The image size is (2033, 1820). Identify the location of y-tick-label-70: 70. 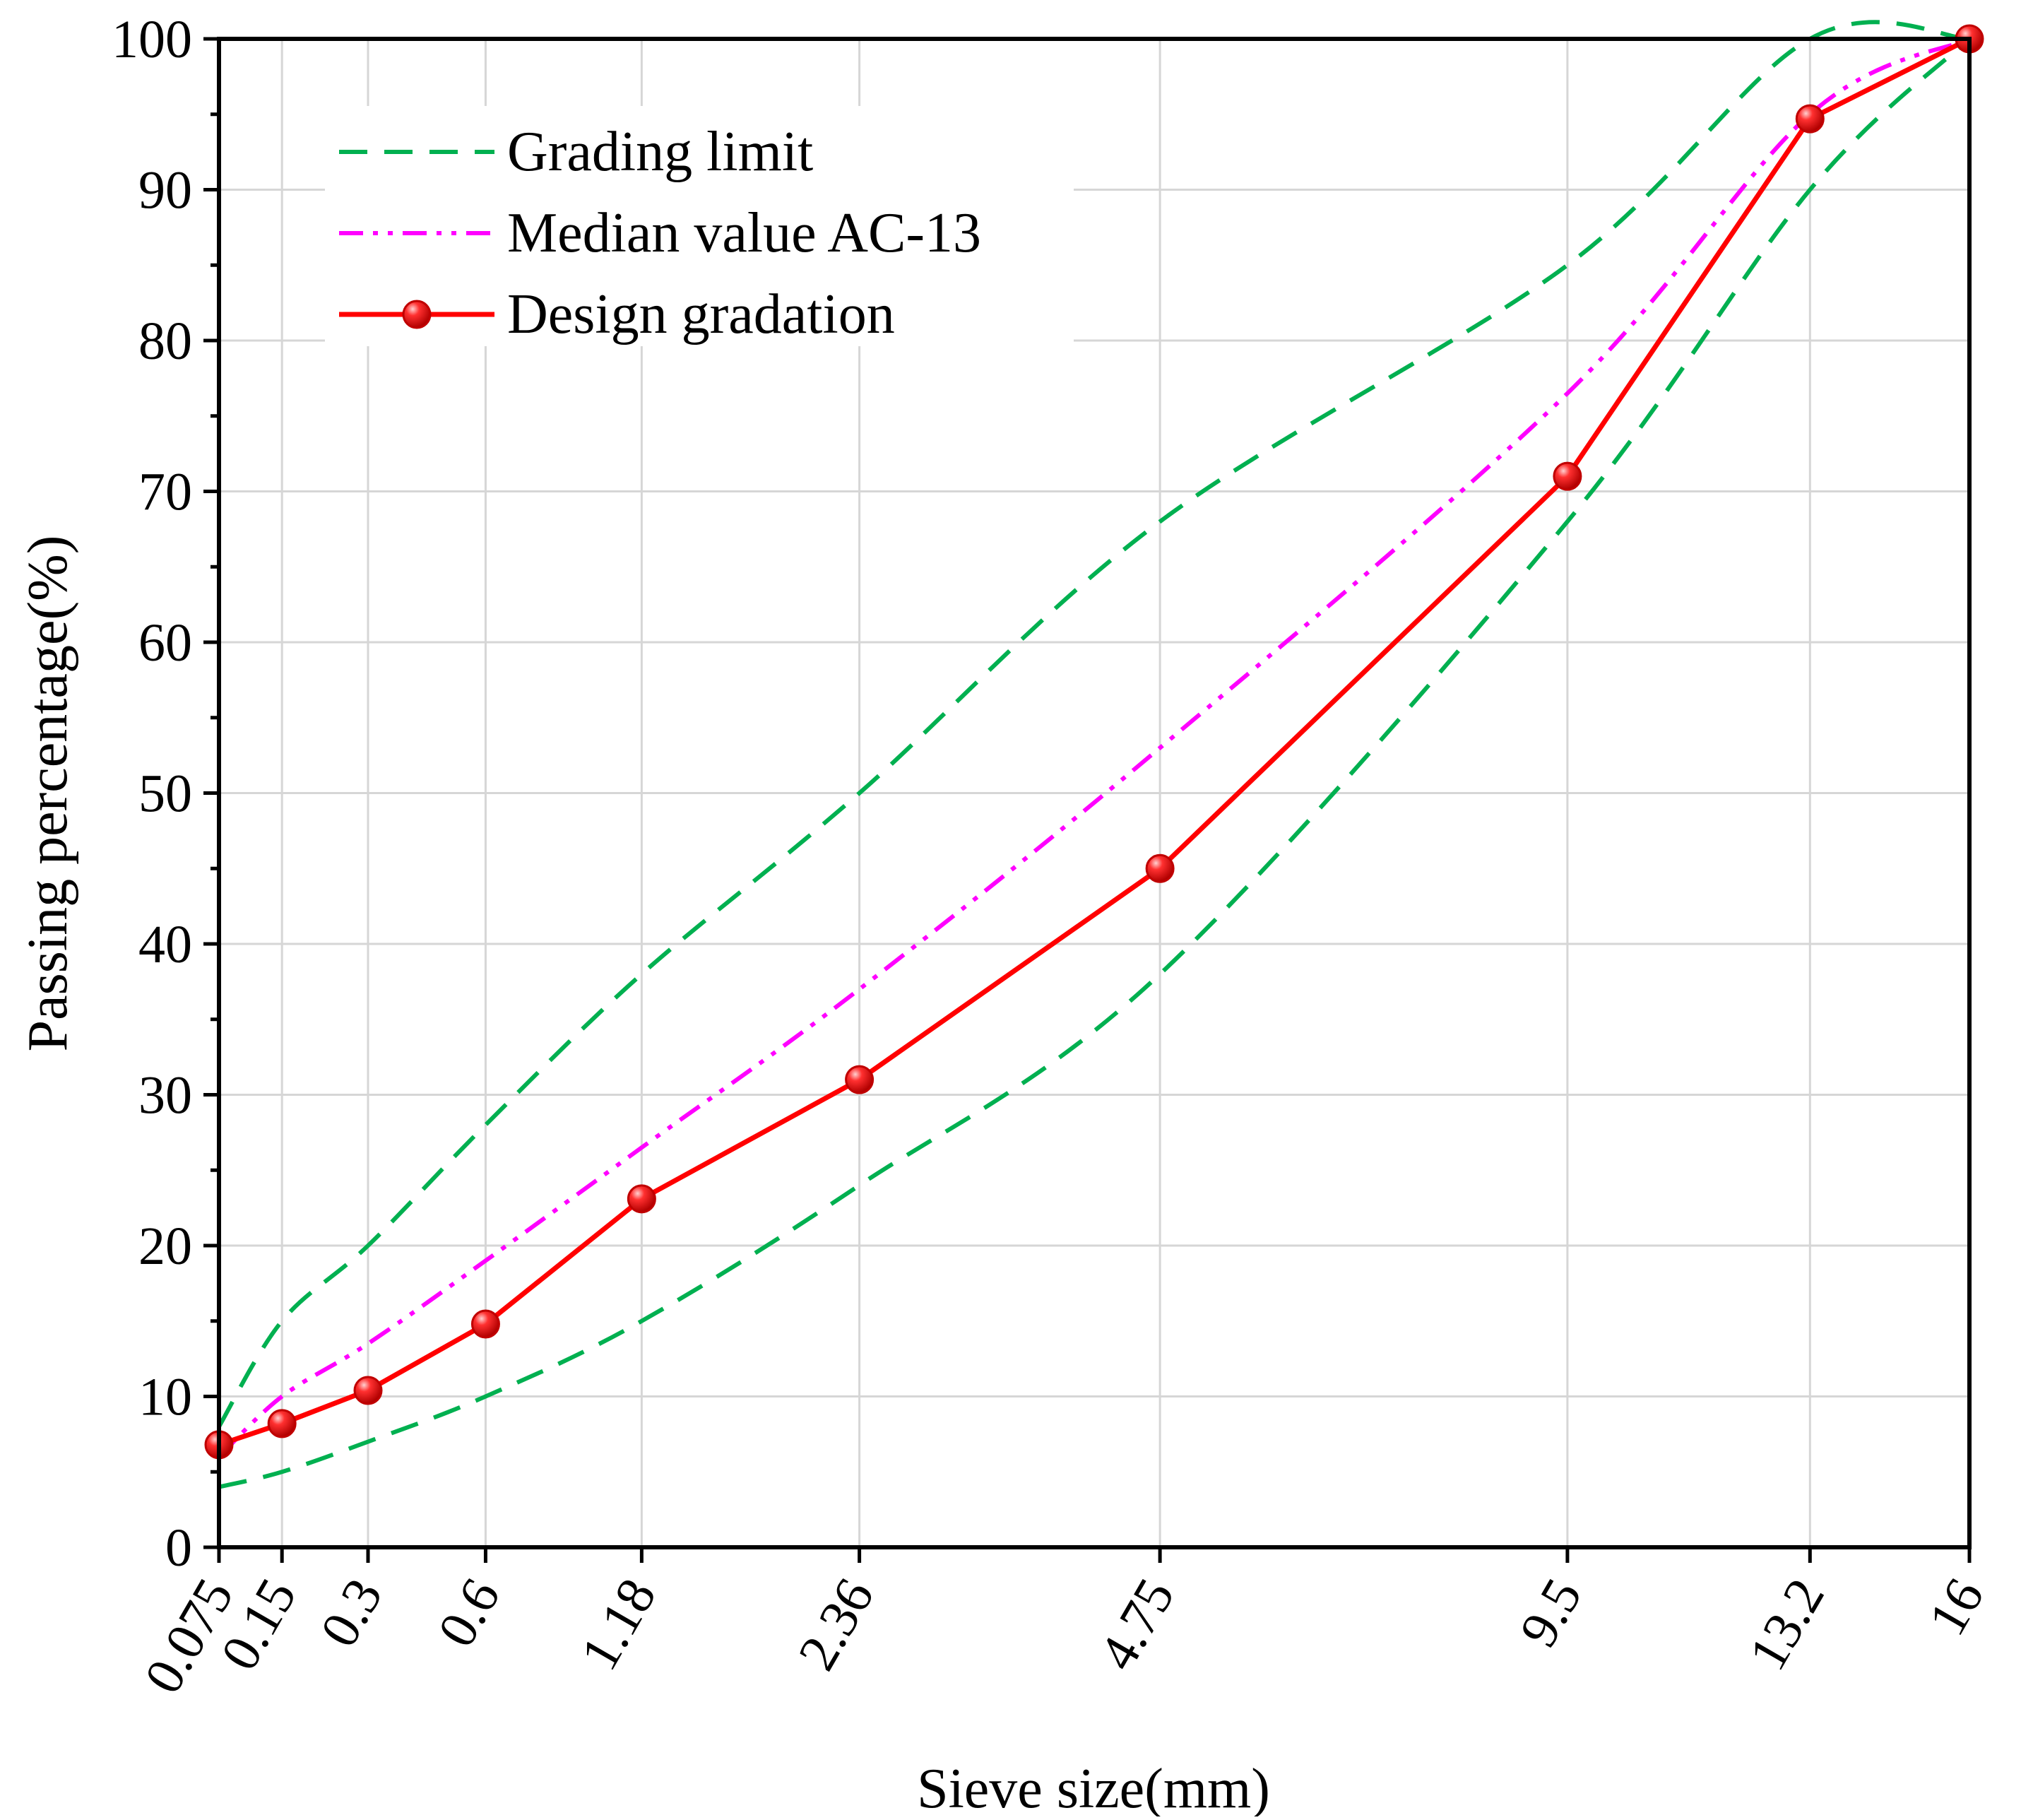
(165, 493).